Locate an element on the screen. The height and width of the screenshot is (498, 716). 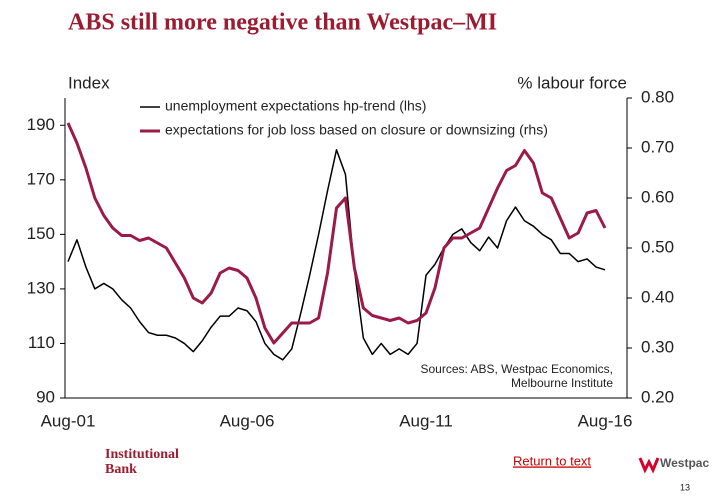
chart-title: ABS still more negative than Westpac–MI is located at coordinates (282, 23).